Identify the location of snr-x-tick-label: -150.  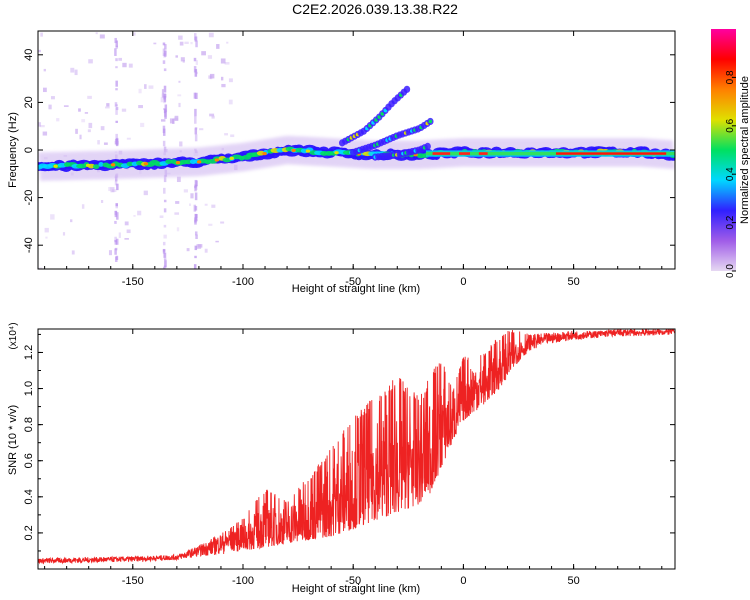
(133, 581).